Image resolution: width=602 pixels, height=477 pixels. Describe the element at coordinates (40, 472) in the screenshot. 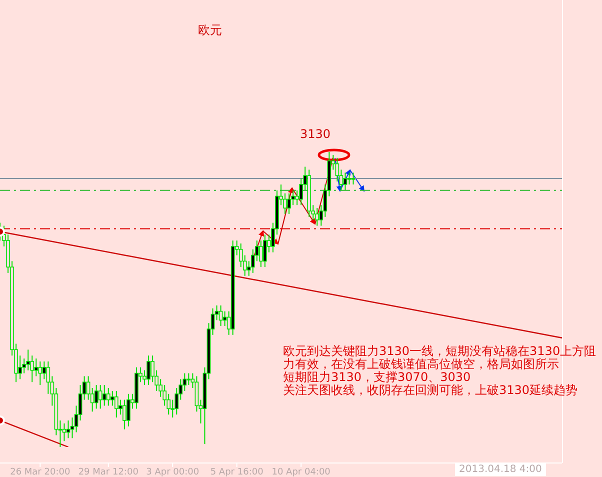

I see `x-tick-label: 26 Mar 20:00` at that location.